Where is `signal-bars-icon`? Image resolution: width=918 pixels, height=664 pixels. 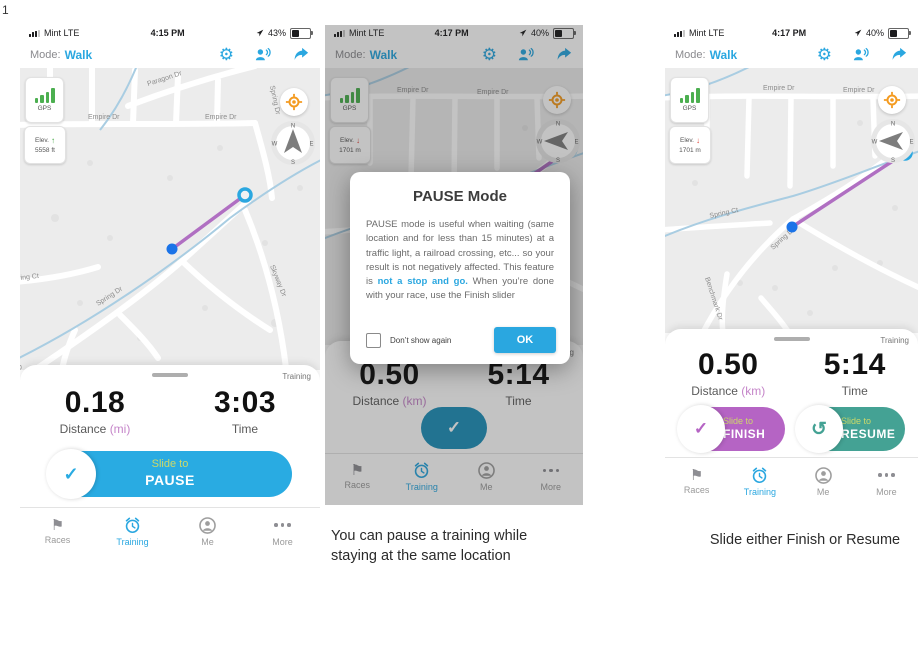
signal-bars-icon is located at coordinates (34, 33).